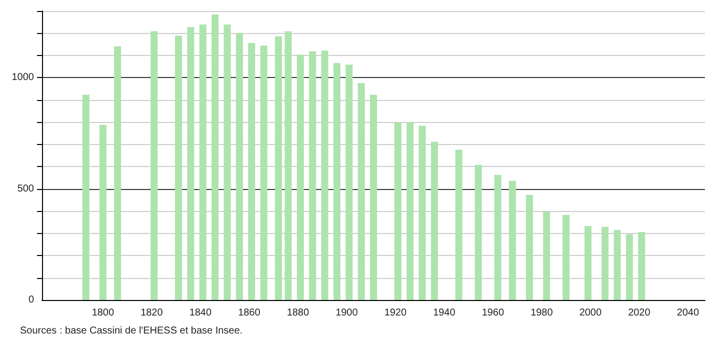 The height and width of the screenshot is (340, 710). What do you see at coordinates (23, 78) in the screenshot?
I see `y-tick-label: 1000` at bounding box center [23, 78].